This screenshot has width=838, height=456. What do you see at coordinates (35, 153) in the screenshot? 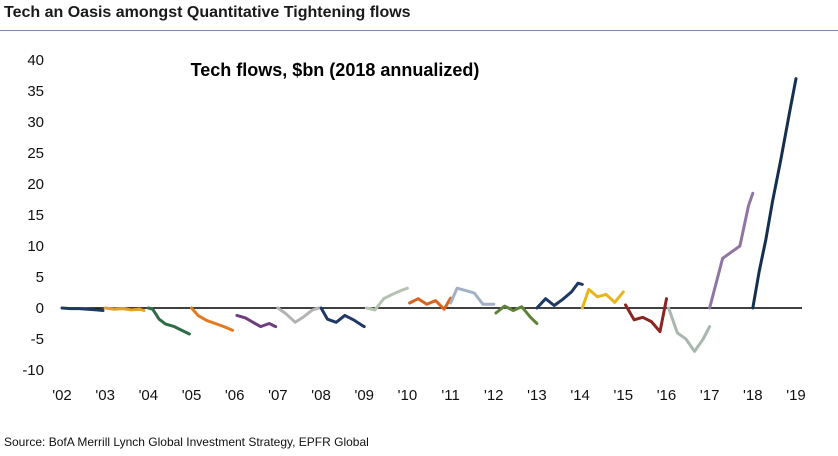
I see `y-tick-label: 25` at bounding box center [35, 153].